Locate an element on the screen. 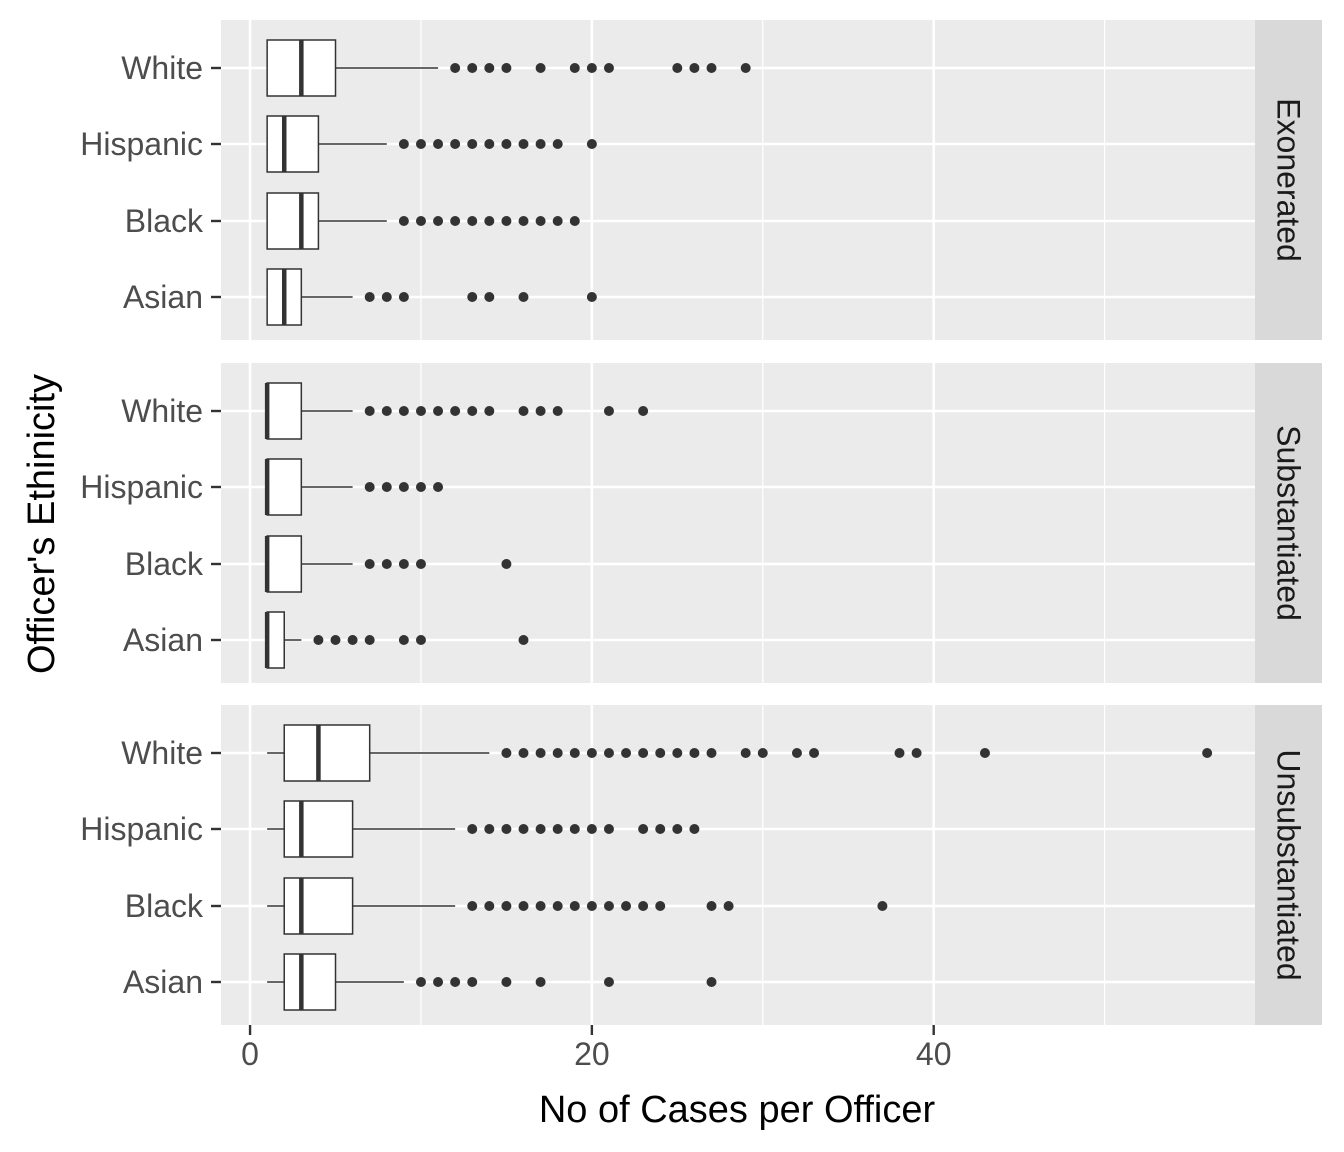 The height and width of the screenshot is (1152, 1344). x-tick-label: 20 is located at coordinates (592, 1054).